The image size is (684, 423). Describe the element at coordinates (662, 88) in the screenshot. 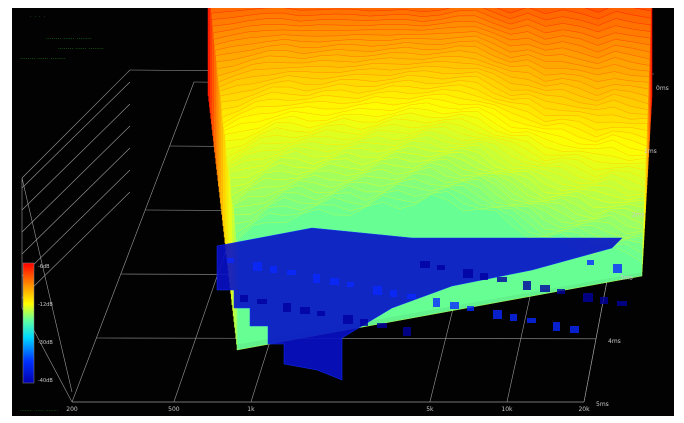

I see `time-tick-label: 0ms` at that location.